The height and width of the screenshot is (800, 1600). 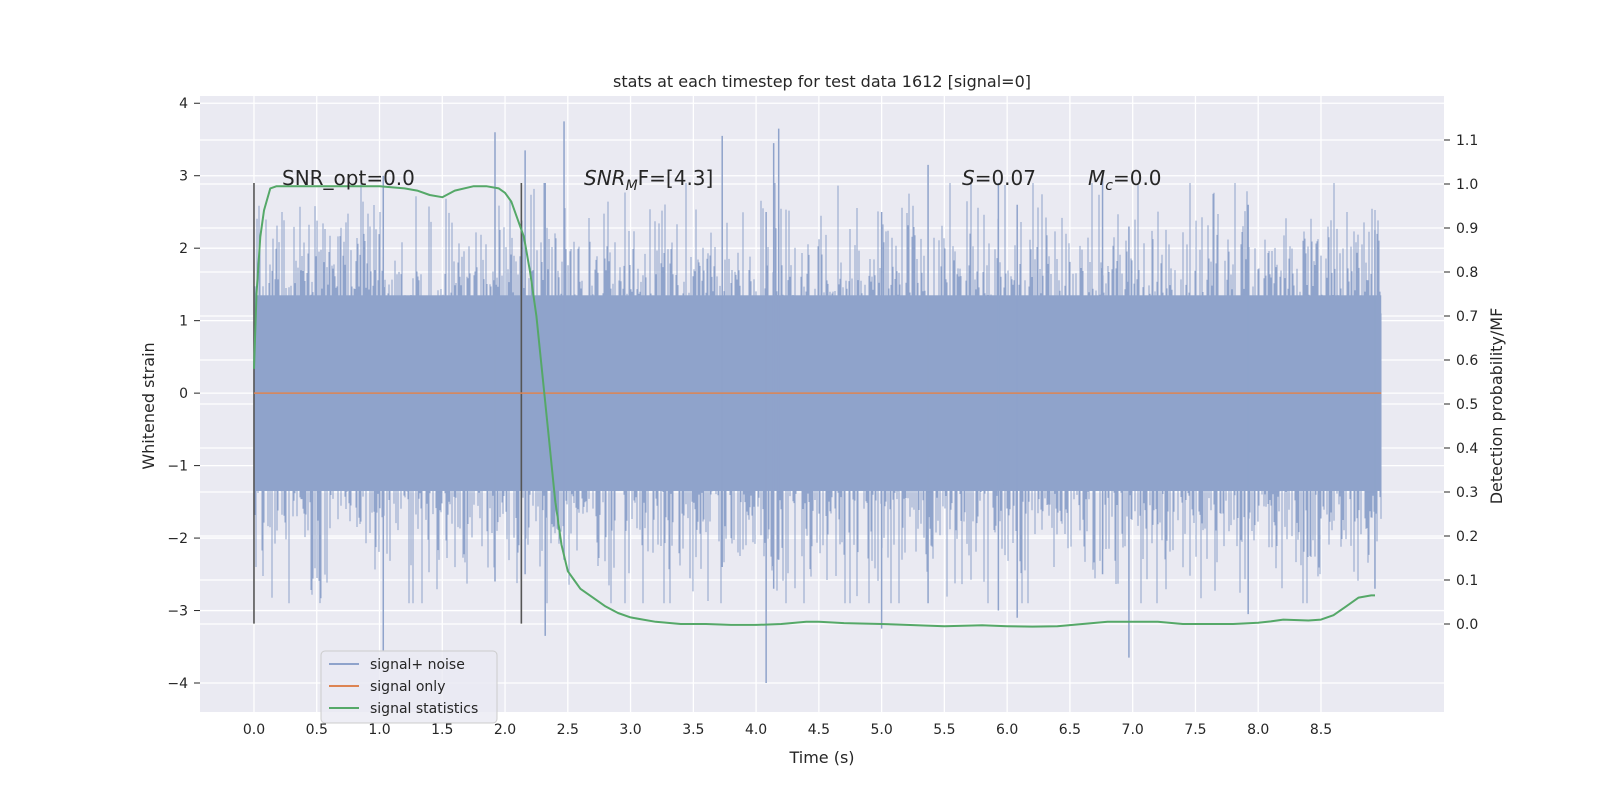 I want to click on y-left-tick-label: 3, so click(x=183, y=177).